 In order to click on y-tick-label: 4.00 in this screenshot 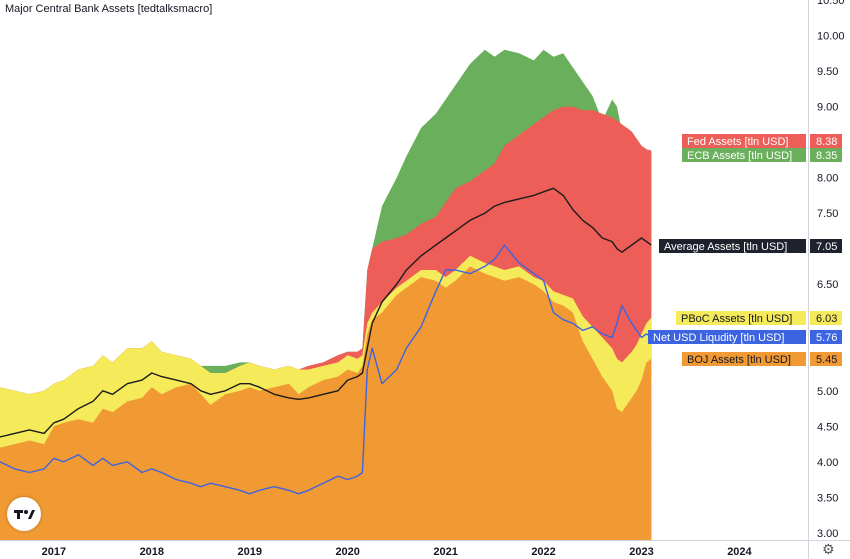, I will do `click(827, 463)`.